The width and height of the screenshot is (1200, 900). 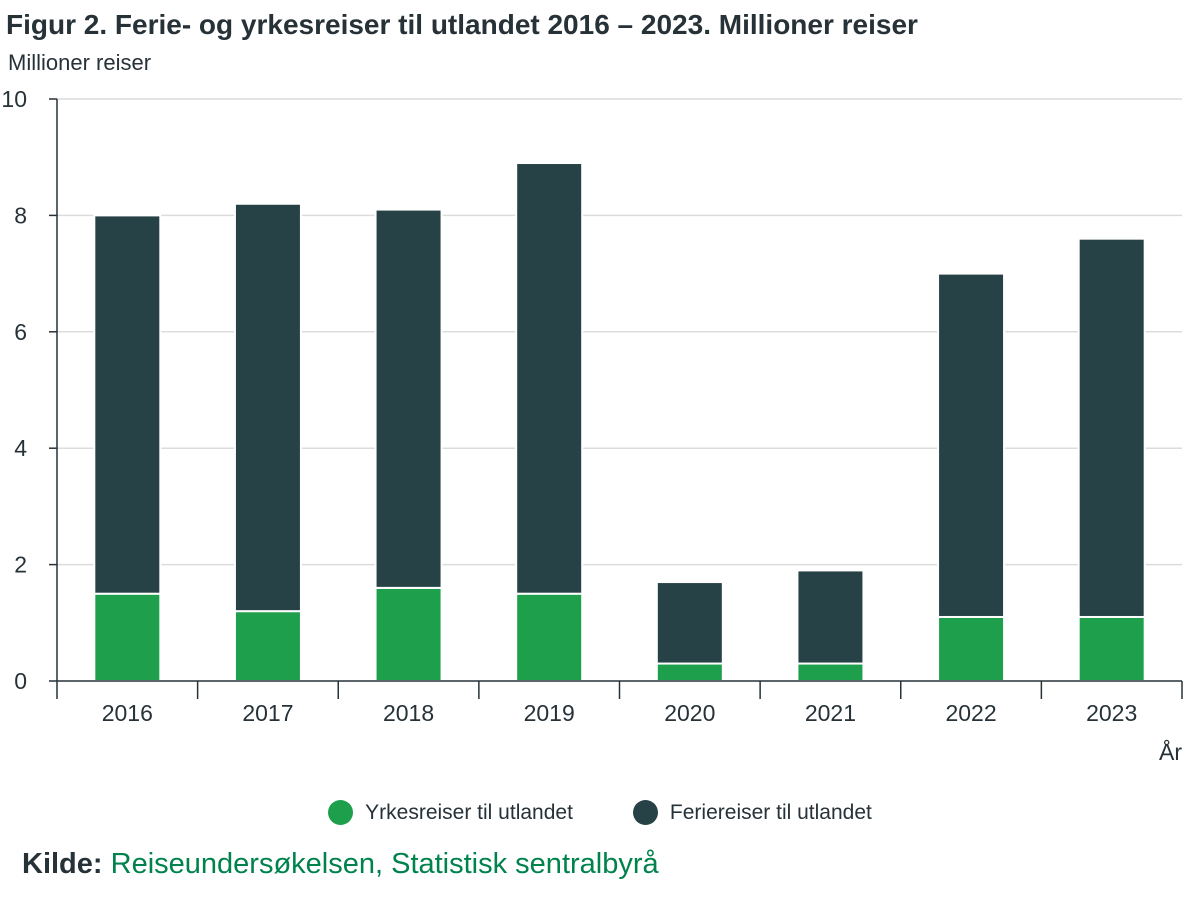 What do you see at coordinates (971, 445) in the screenshot?
I see `bar-feriereiser-2022` at bounding box center [971, 445].